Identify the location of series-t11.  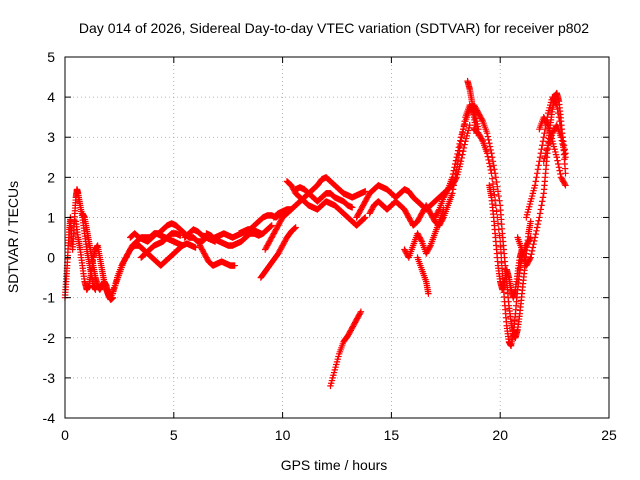
(278, 252).